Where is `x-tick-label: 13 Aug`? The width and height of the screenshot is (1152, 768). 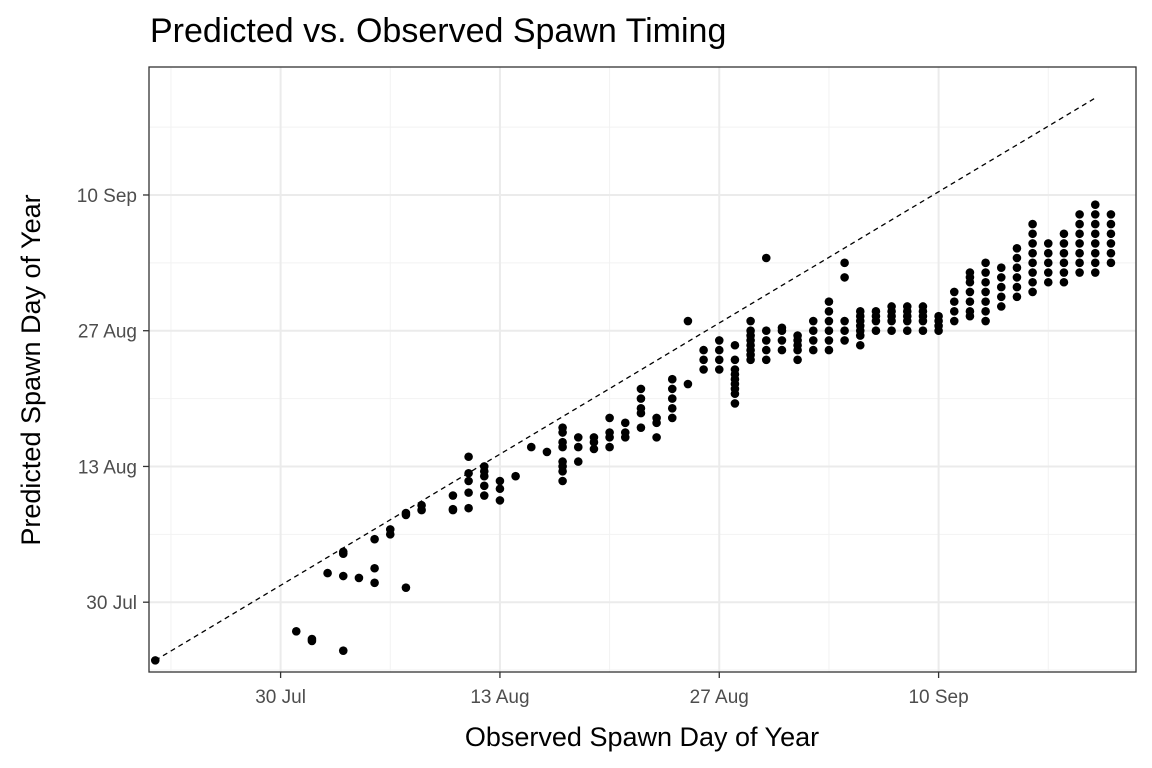
x-tick-label: 13 Aug is located at coordinates (499, 697).